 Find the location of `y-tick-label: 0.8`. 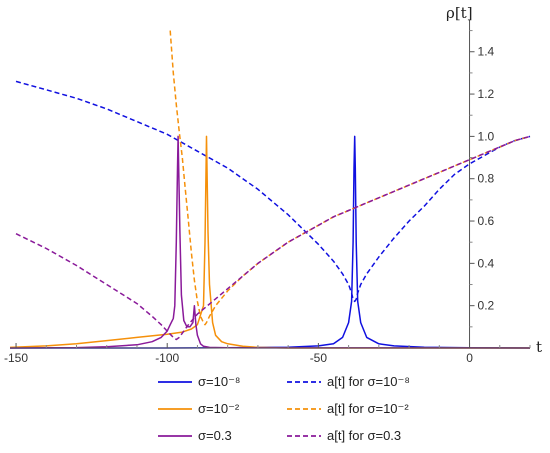

y-tick-label: 0.8 is located at coordinates (486, 179).